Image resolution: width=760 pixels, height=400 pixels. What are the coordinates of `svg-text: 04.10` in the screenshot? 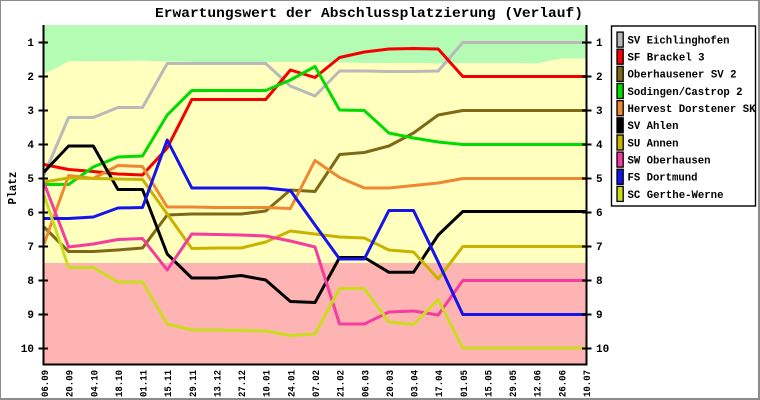 It's located at (95, 383).